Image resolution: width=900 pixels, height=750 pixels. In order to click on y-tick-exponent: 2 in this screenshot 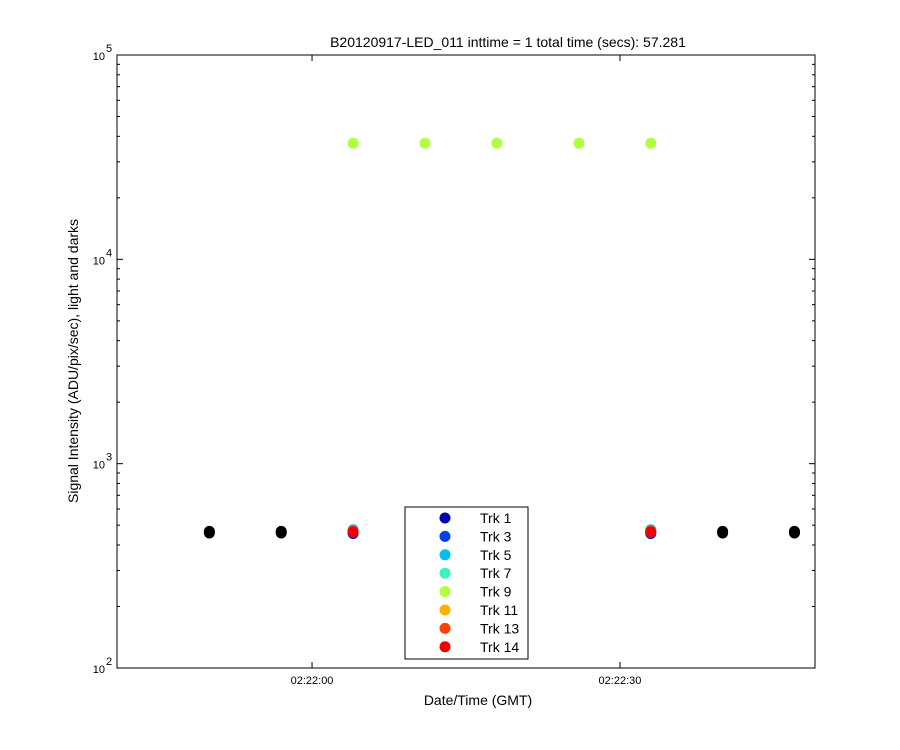, I will do `click(109, 662)`.